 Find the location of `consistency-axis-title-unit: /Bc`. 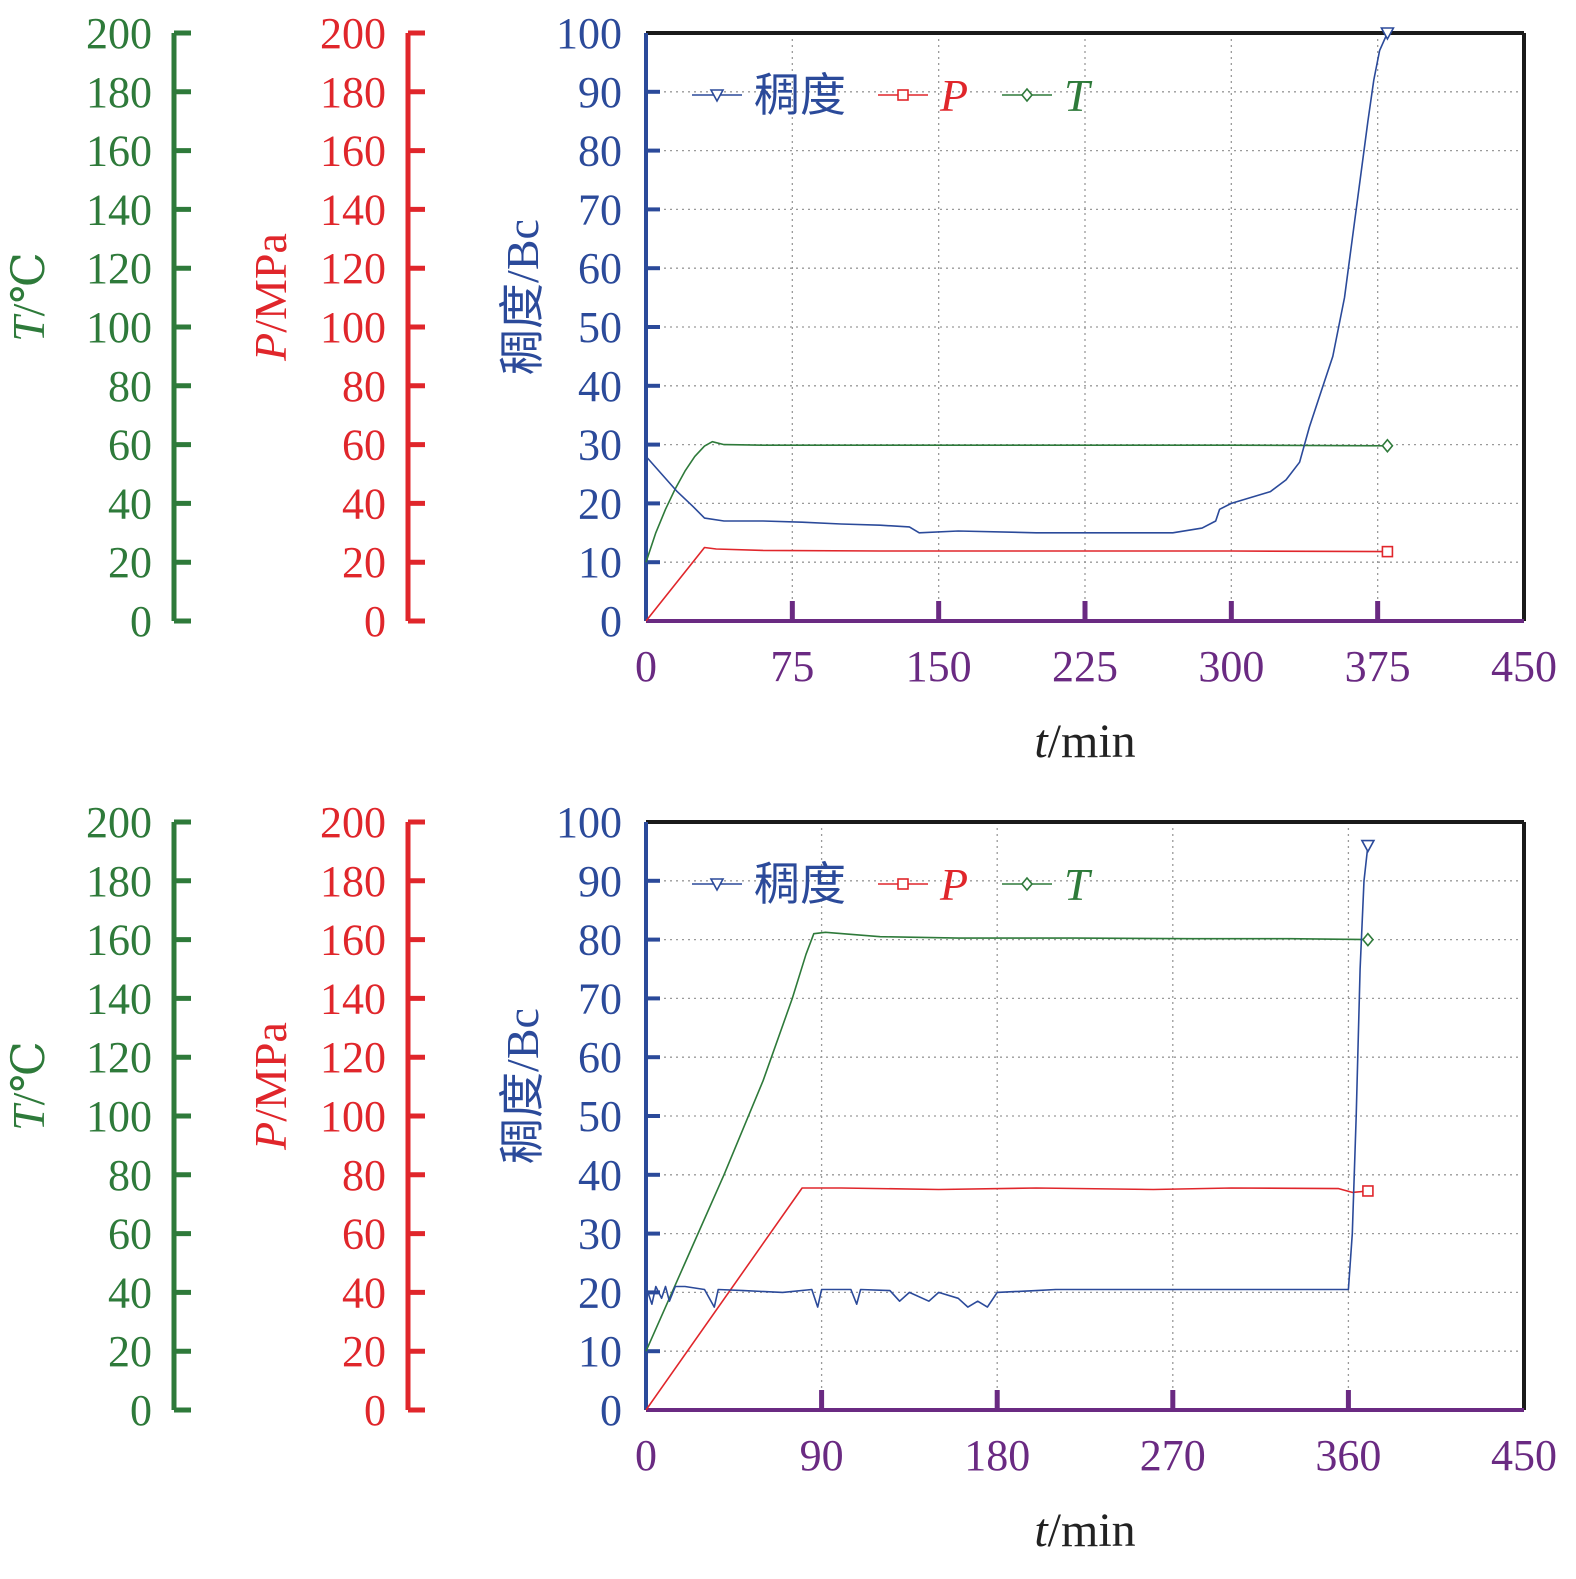

consistency-axis-title-unit: /Bc is located at coordinates (522, 1040).